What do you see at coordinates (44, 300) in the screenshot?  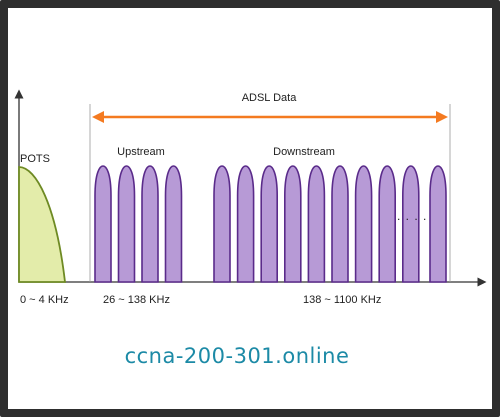 I see `freq-label-pots: 0 ~ 4 KHz` at bounding box center [44, 300].